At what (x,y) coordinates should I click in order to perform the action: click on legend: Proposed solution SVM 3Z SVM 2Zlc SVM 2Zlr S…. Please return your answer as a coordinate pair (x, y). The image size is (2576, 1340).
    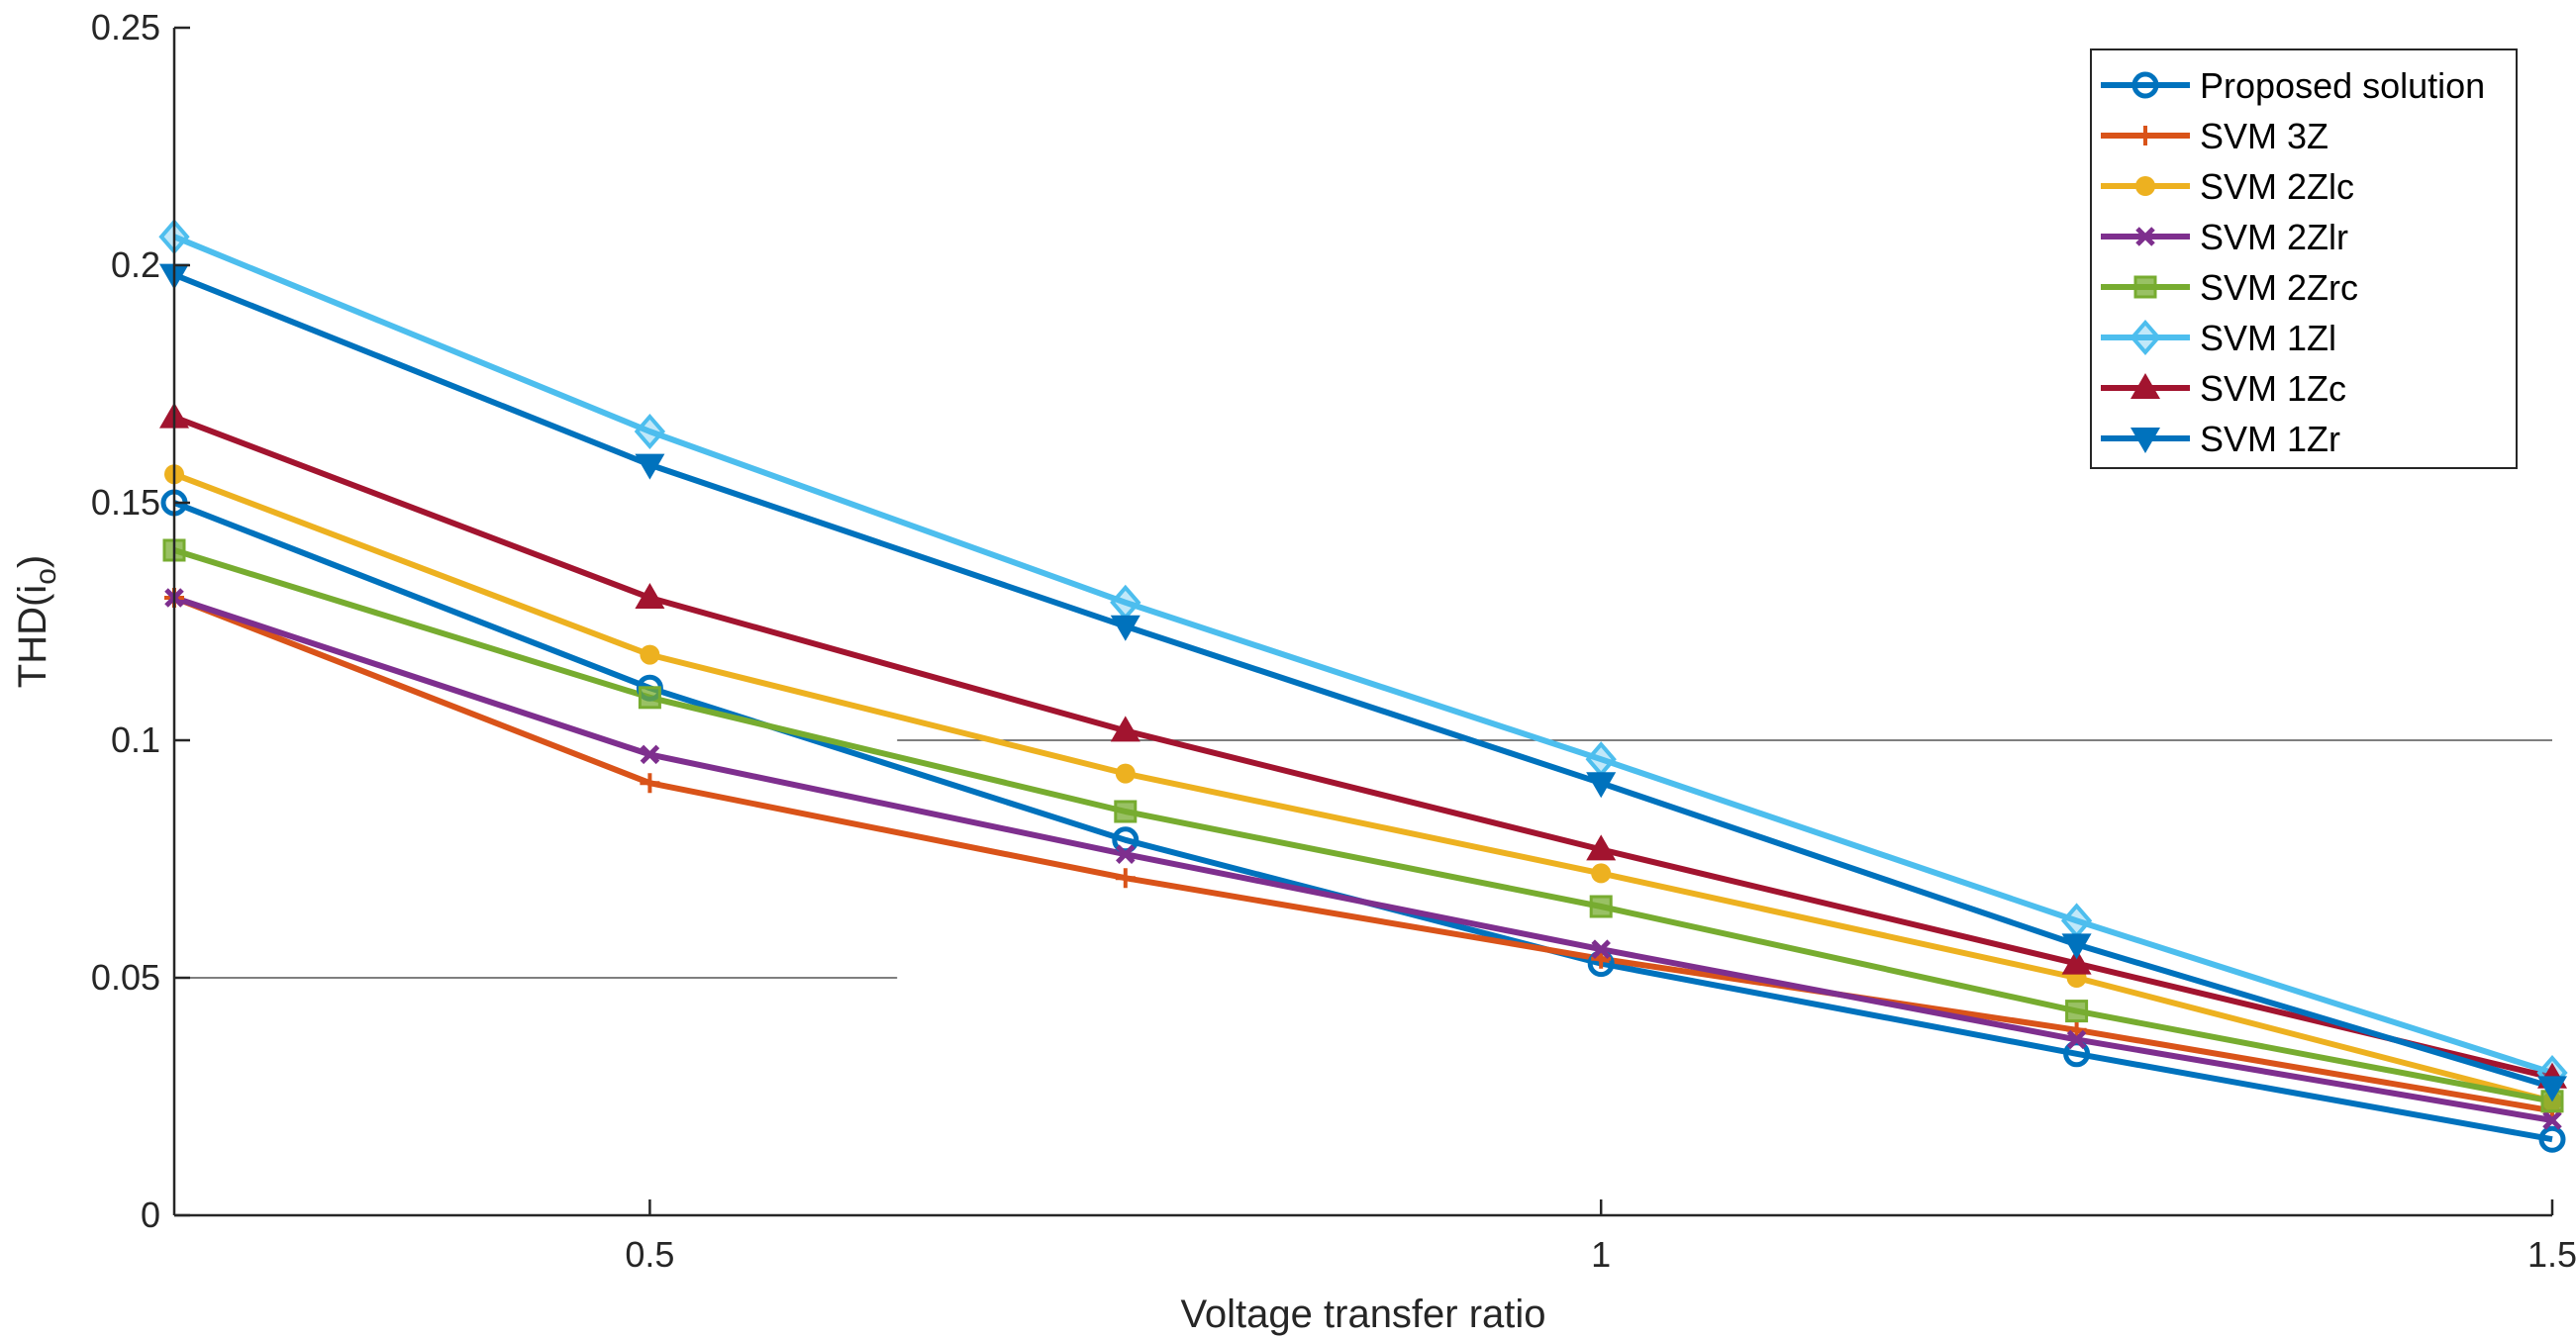
    Looking at the image, I should click on (2304, 259).